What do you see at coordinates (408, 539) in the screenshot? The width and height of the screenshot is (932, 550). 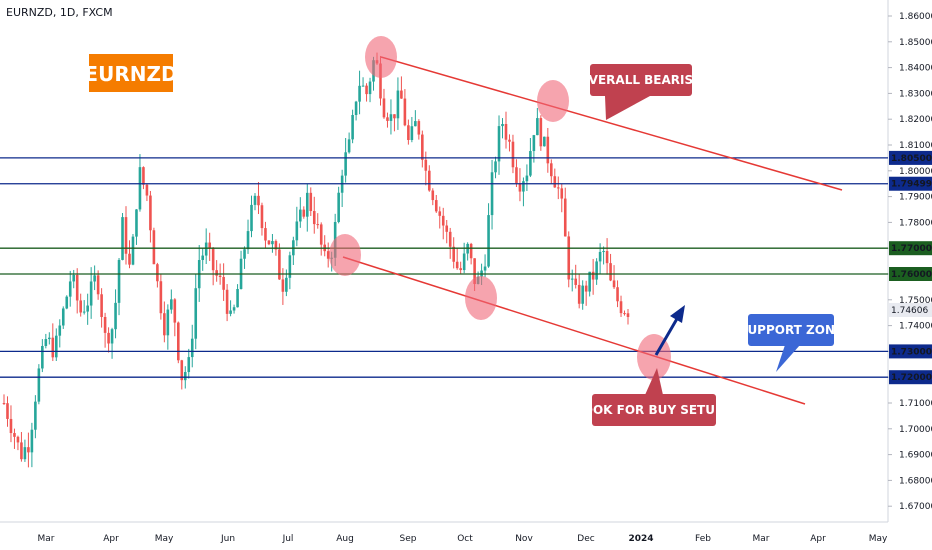 I see `x-tick-label: Sep` at bounding box center [408, 539].